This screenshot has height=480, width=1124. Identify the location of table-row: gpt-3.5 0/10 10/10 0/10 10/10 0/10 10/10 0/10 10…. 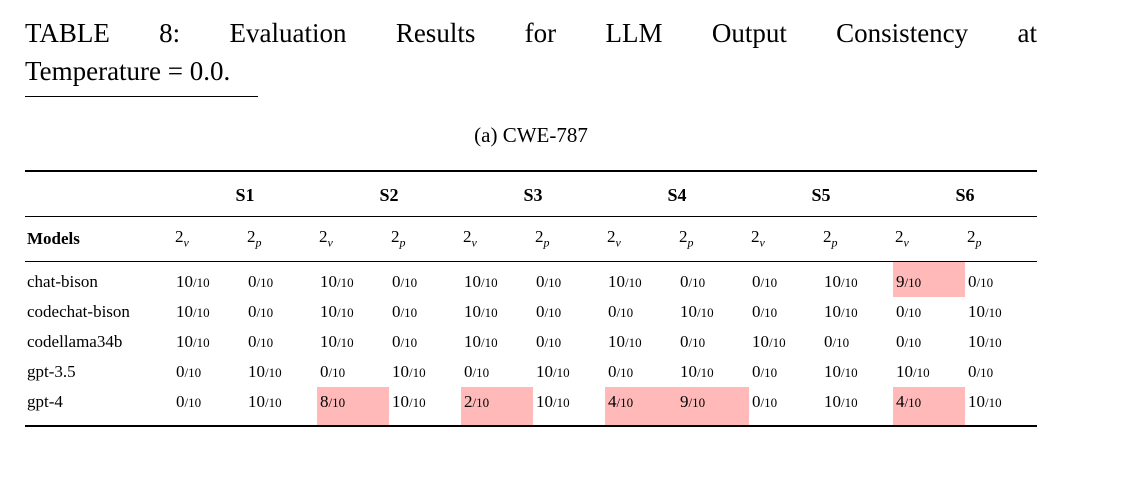
(531, 372).